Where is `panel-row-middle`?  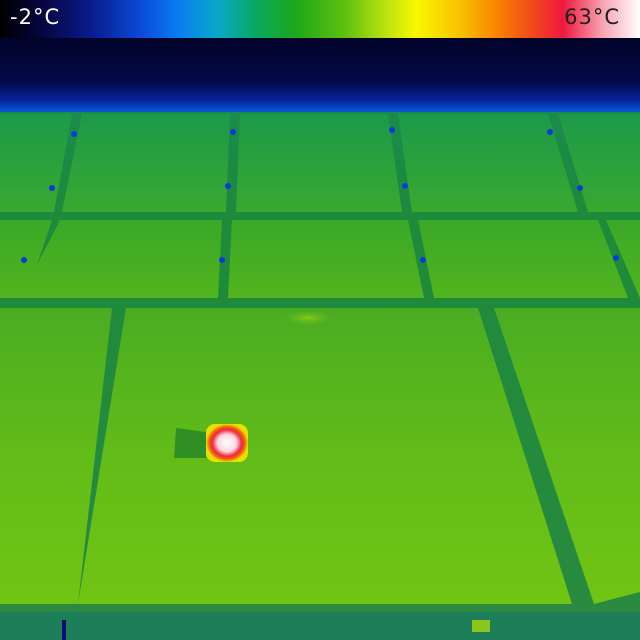
panel-row-middle is located at coordinates (320, 259).